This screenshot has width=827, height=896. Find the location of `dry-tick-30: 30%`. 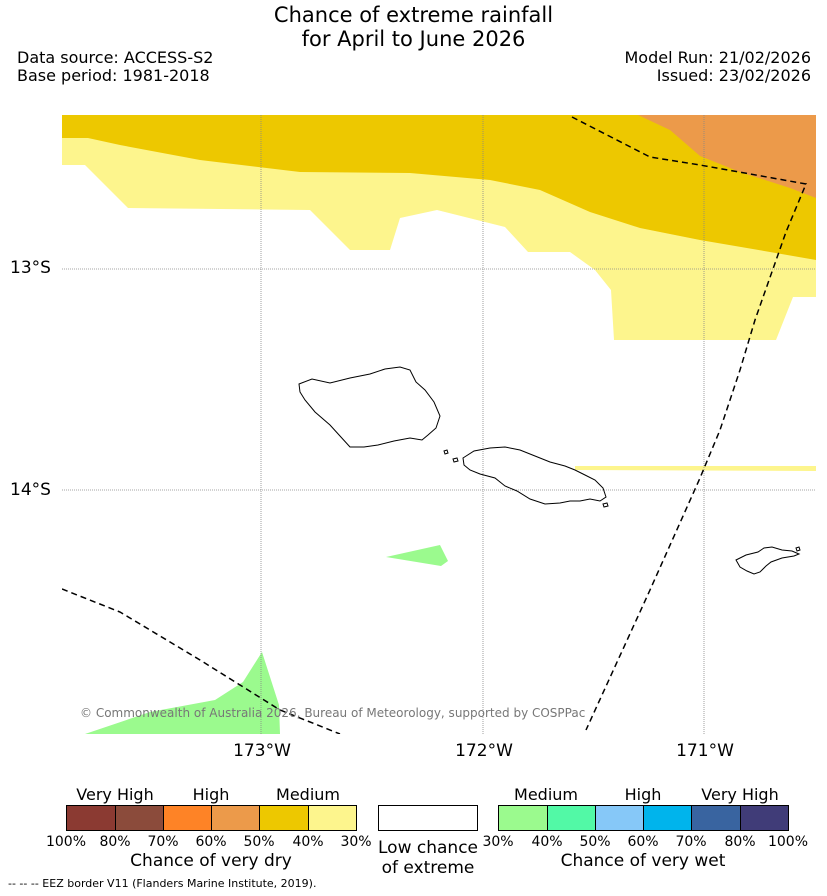

dry-tick-30: 30% is located at coordinates (356, 842).